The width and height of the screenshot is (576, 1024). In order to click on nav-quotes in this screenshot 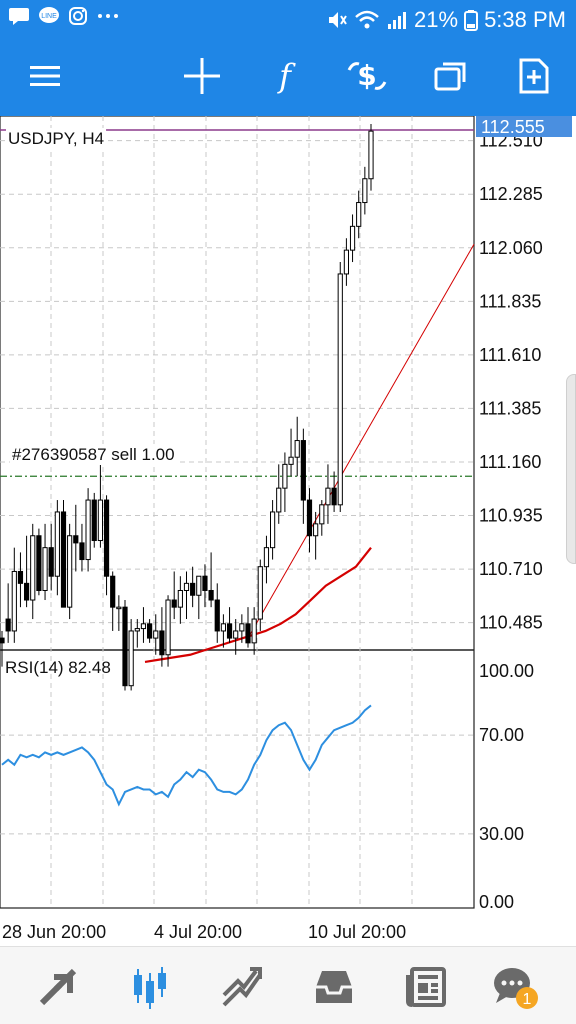, I will do `click(58, 987)`.